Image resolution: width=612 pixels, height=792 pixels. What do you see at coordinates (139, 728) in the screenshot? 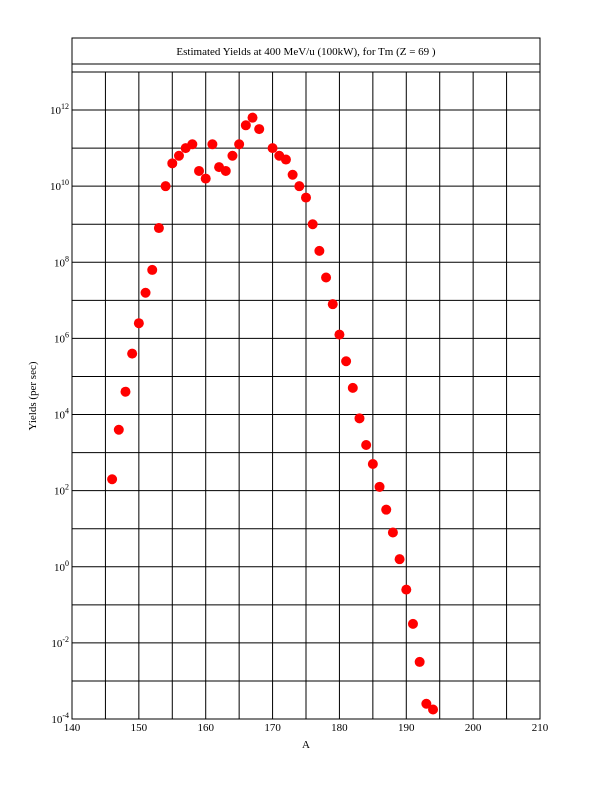
I see `x-tick-label: 150` at bounding box center [139, 728].